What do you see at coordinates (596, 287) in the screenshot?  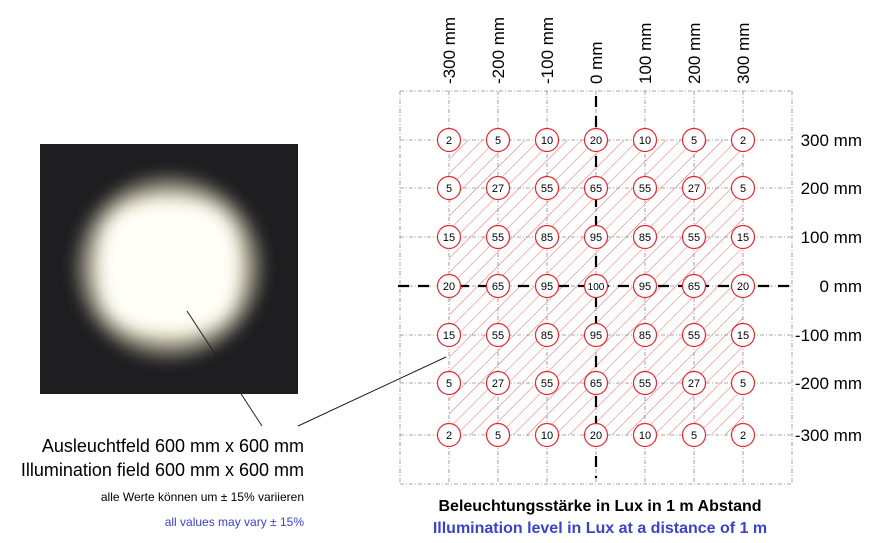 I see `value-label: 100` at bounding box center [596, 287].